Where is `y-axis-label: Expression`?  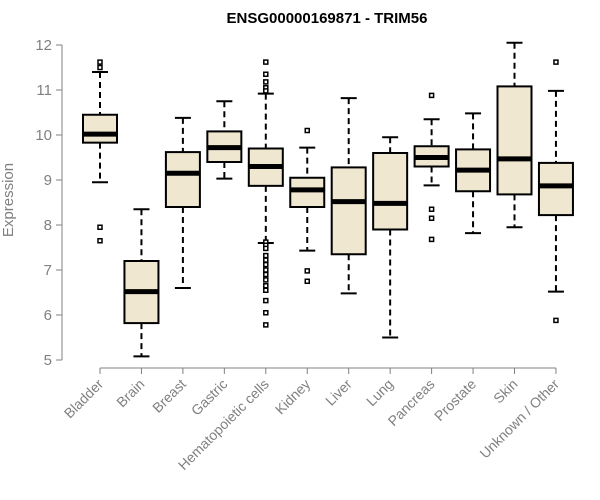 y-axis-label: Expression is located at coordinates (8, 200).